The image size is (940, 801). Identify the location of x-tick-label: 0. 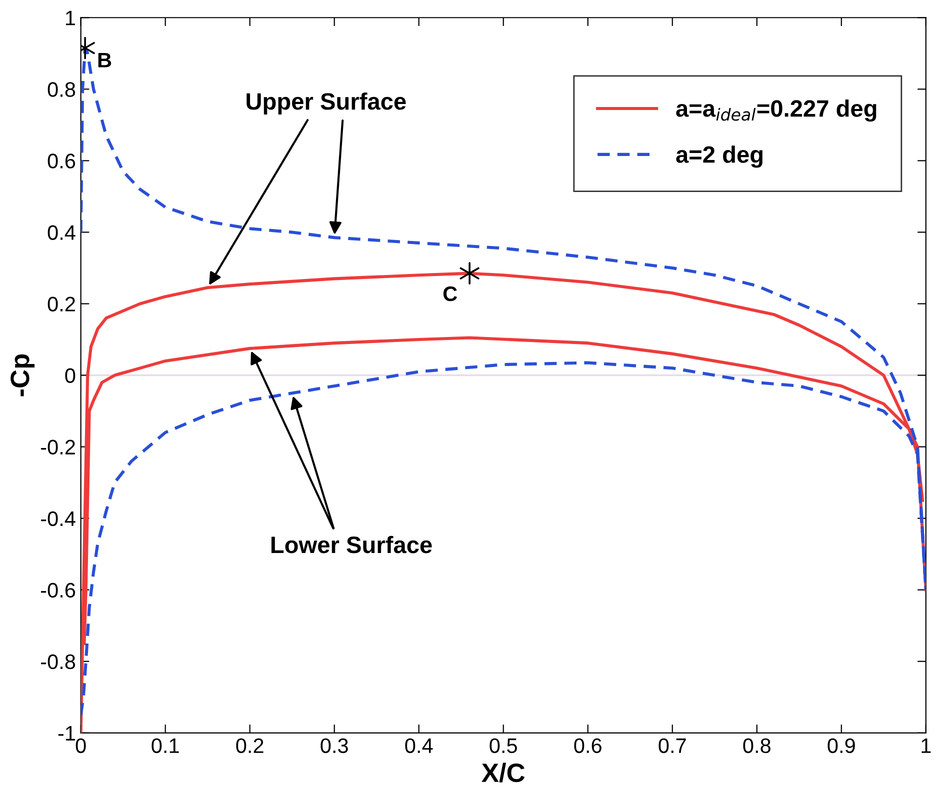
(81, 746).